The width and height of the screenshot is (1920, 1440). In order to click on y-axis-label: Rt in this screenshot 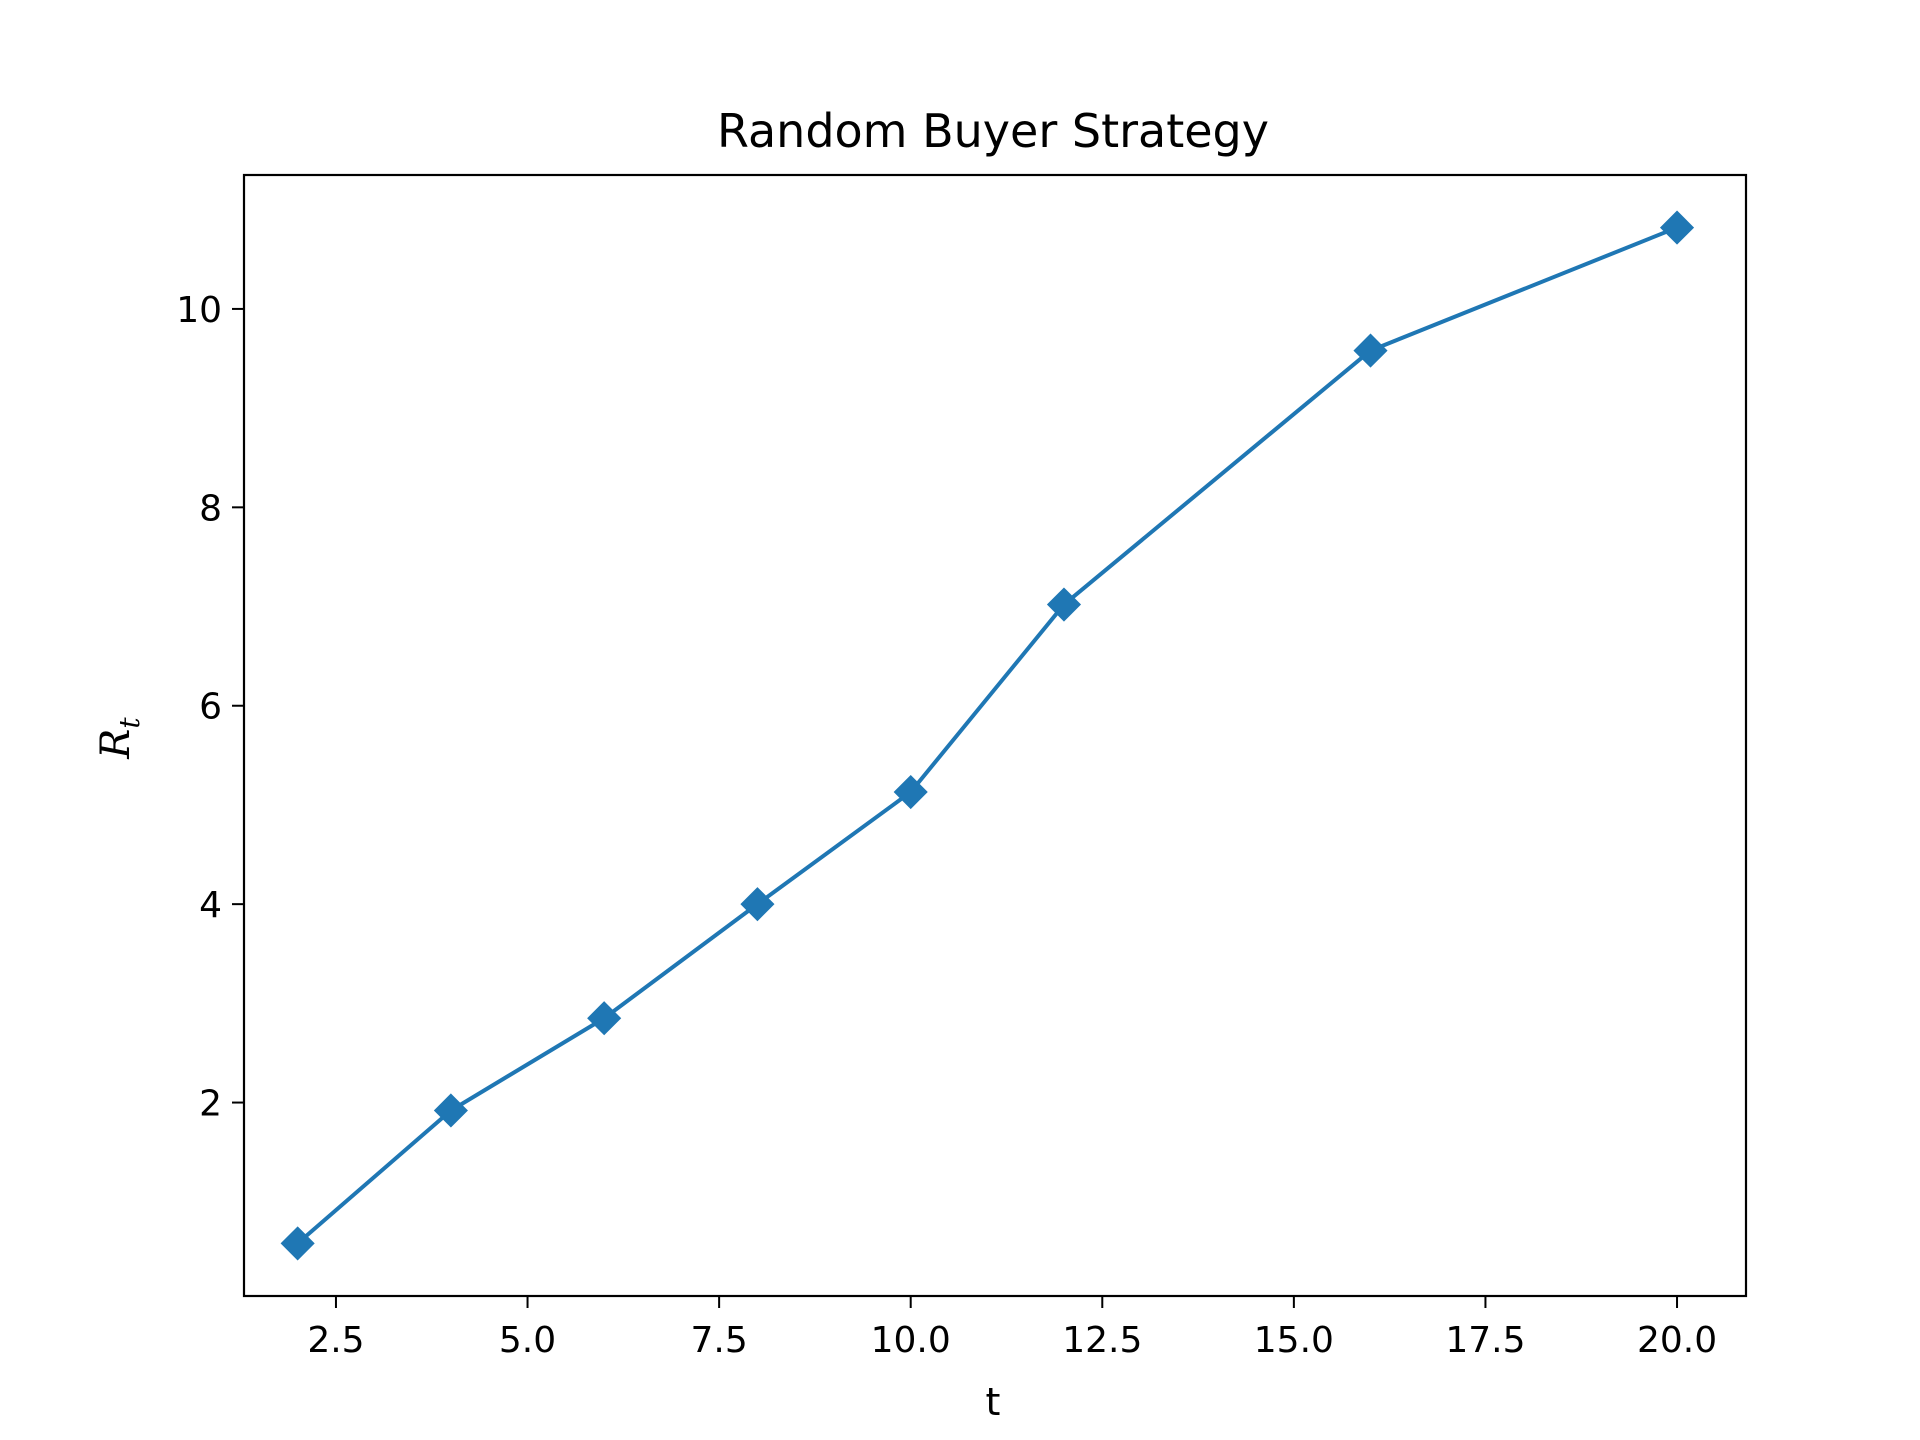, I will do `click(119, 738)`.